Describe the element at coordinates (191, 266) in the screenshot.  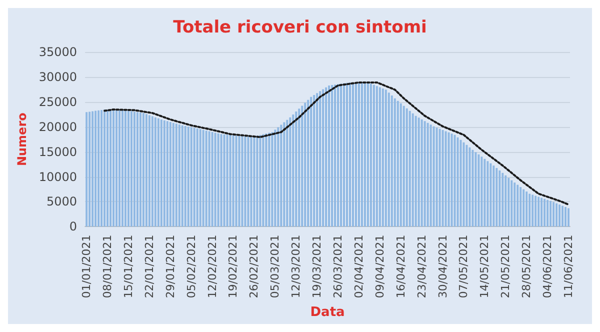
I see `x-tick-label: 05/02/2021` at that location.